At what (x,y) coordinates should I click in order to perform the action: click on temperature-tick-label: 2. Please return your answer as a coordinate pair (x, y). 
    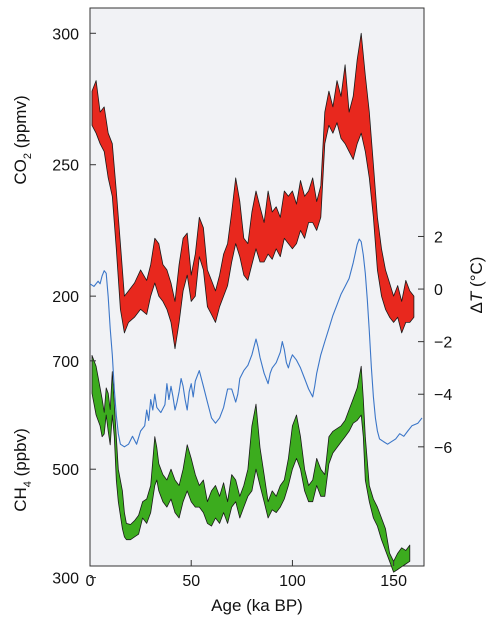
    Looking at the image, I should click on (438, 237).